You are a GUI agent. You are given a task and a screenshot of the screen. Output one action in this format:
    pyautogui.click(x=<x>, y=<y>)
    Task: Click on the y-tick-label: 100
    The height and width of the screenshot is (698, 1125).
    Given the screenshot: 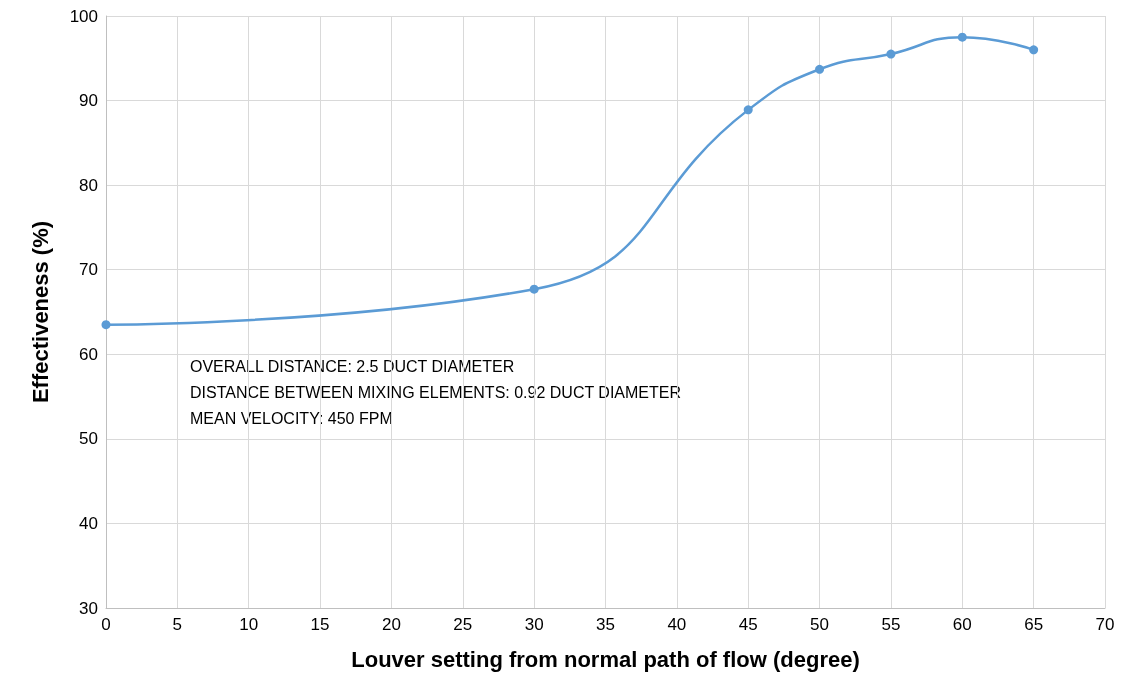 What is the action you would take?
    pyautogui.click(x=83, y=16)
    